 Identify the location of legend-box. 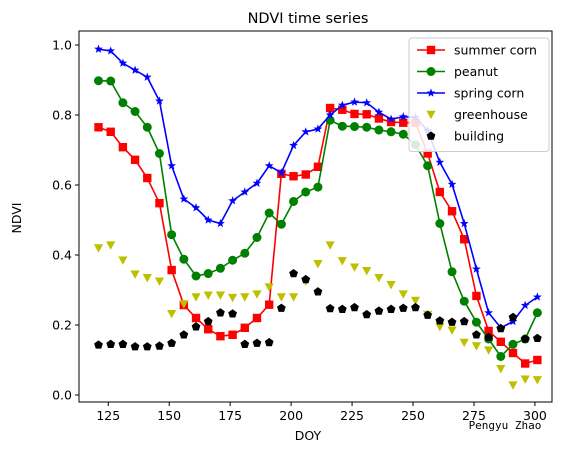
(479, 94).